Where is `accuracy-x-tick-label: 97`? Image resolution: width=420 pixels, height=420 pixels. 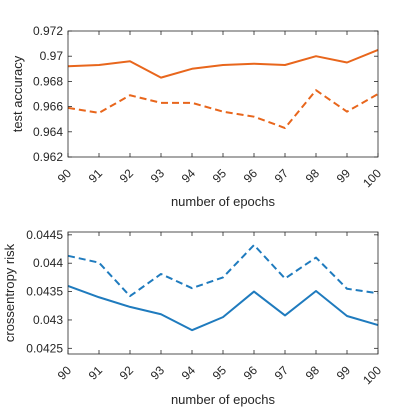
accuracy-x-tick-label: 97 is located at coordinates (282, 176).